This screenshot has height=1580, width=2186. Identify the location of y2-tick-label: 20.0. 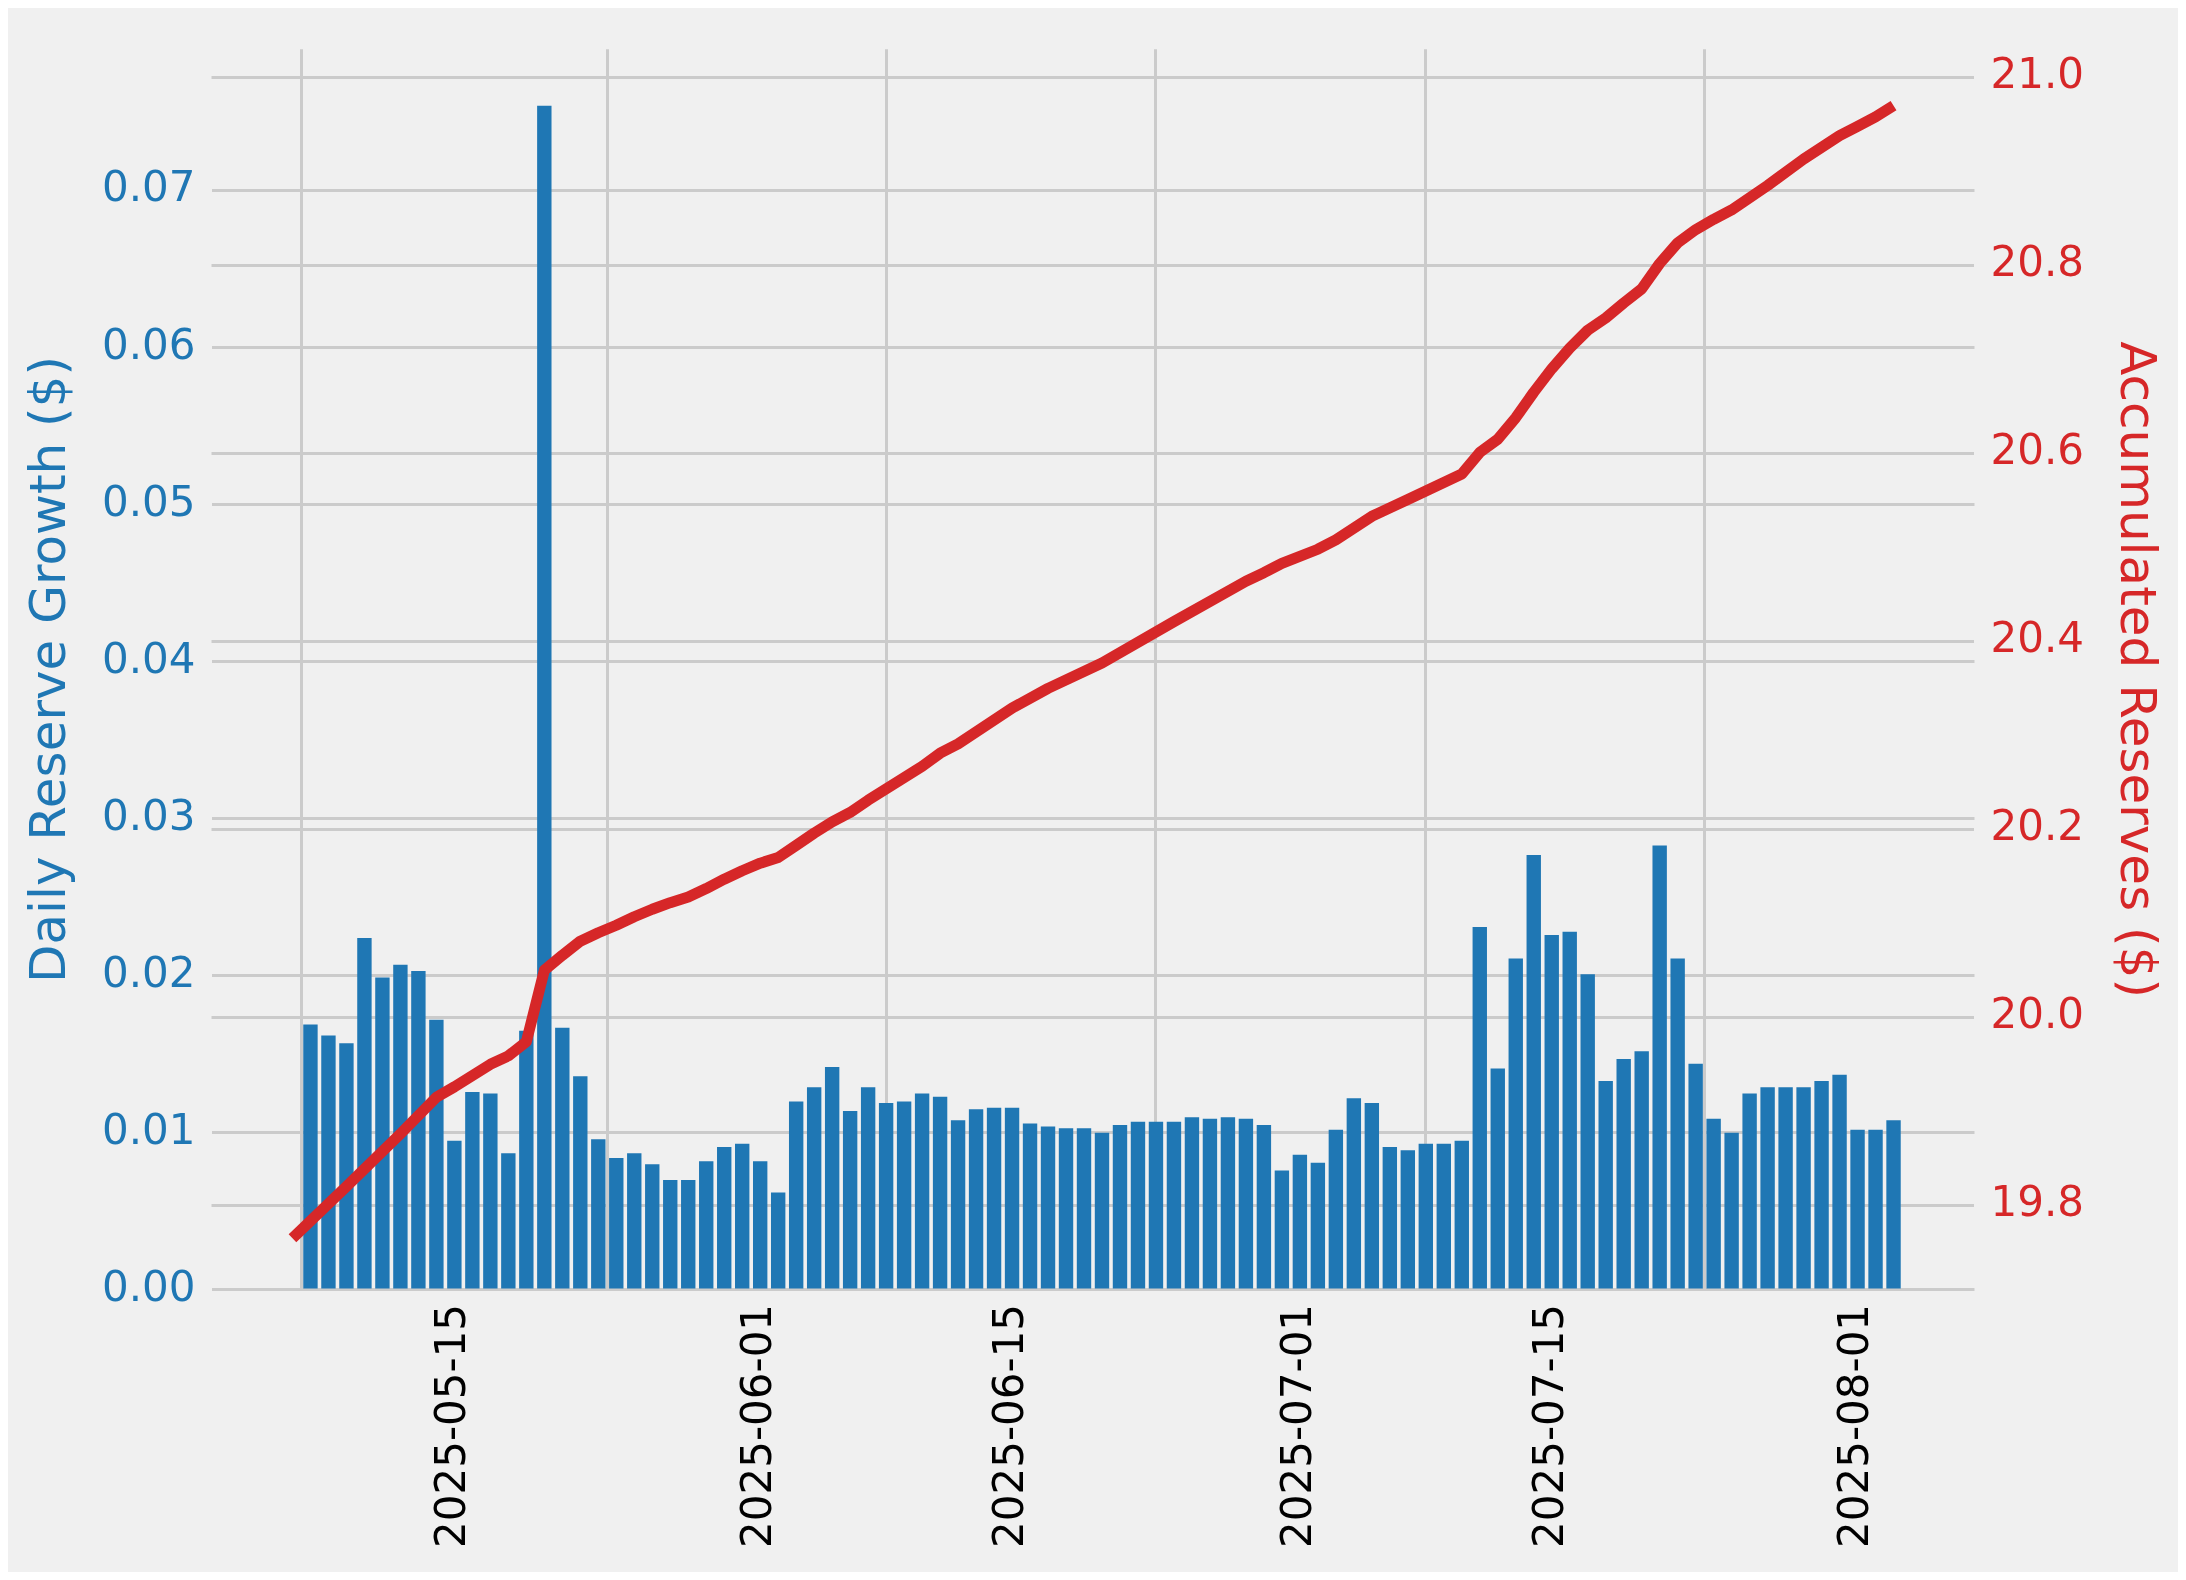
(2037, 1014).